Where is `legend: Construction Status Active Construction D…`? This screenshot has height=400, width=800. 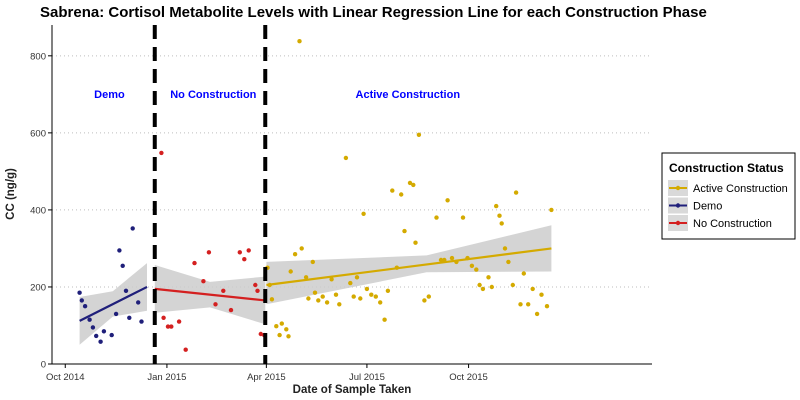
legend: Construction Status Active Construction D… is located at coordinates (728, 196).